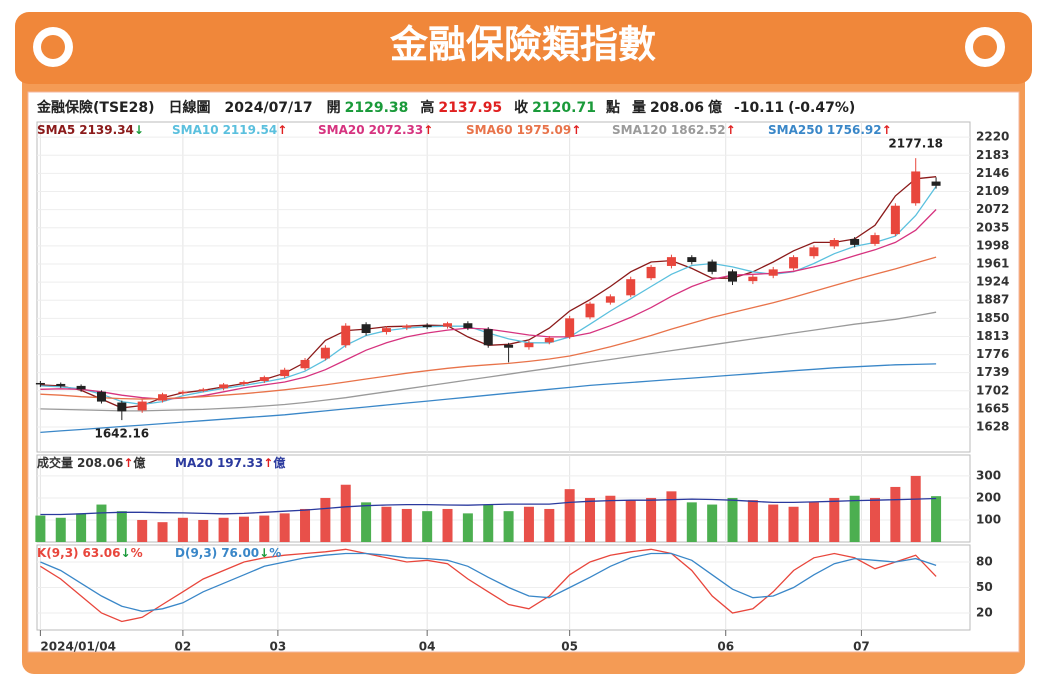 The height and width of the screenshot is (689, 1047). I want to click on legend-name: MA20, so click(194, 463).